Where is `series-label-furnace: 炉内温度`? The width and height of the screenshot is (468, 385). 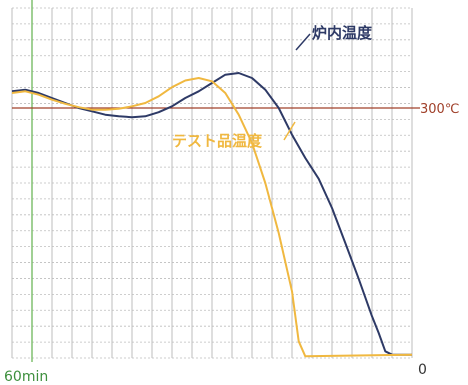 series-label-furnace: 炉内温度 is located at coordinates (342, 33).